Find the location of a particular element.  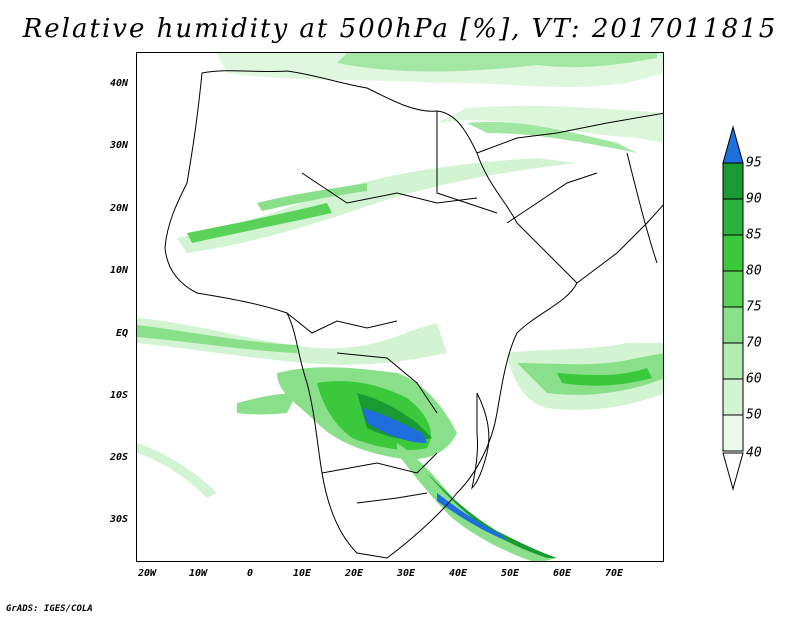

lon-label-20e: 20E is located at coordinates (354, 573).